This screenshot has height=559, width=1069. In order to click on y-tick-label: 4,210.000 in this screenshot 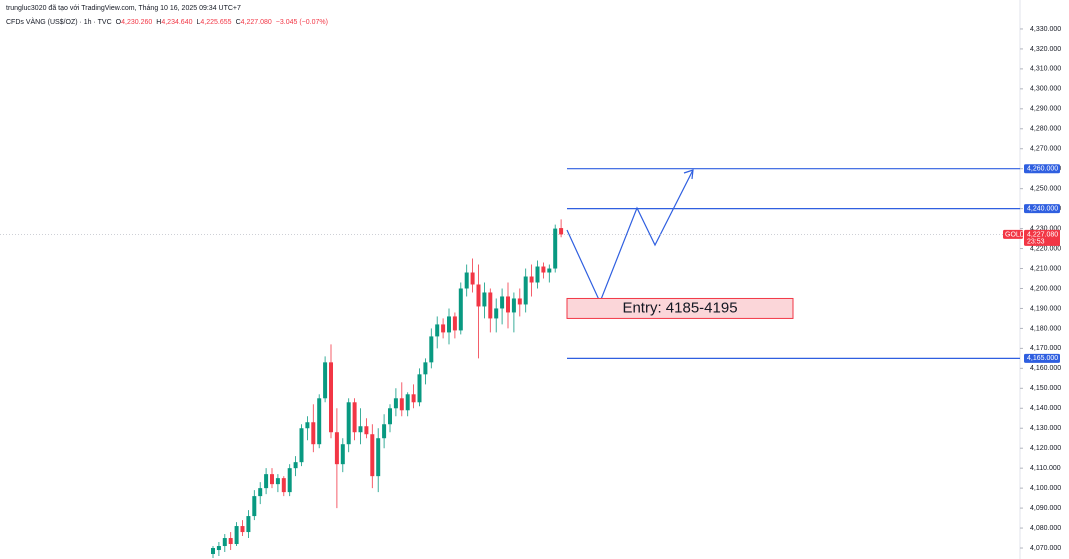, I will do `click(1045, 268)`.